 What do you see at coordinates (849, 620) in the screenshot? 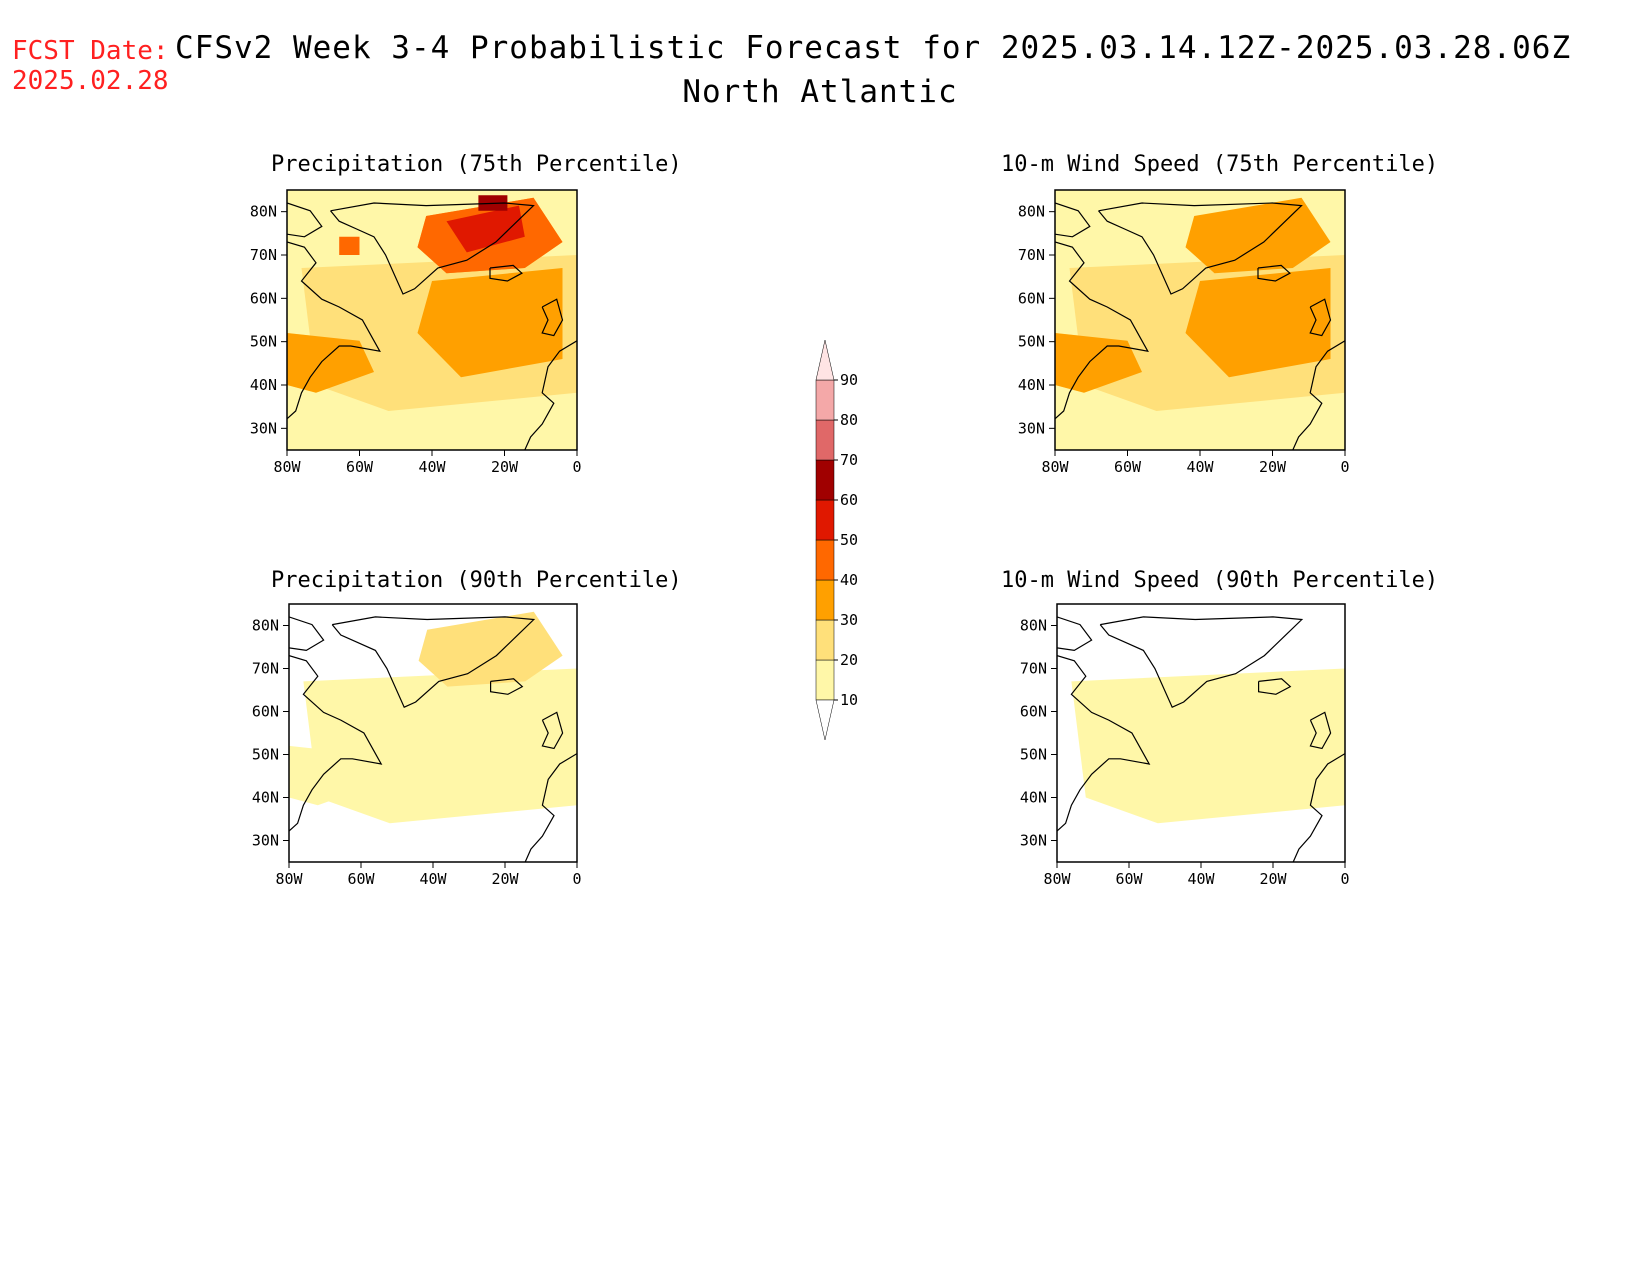
I see `colorbar-label: 30` at bounding box center [849, 620].